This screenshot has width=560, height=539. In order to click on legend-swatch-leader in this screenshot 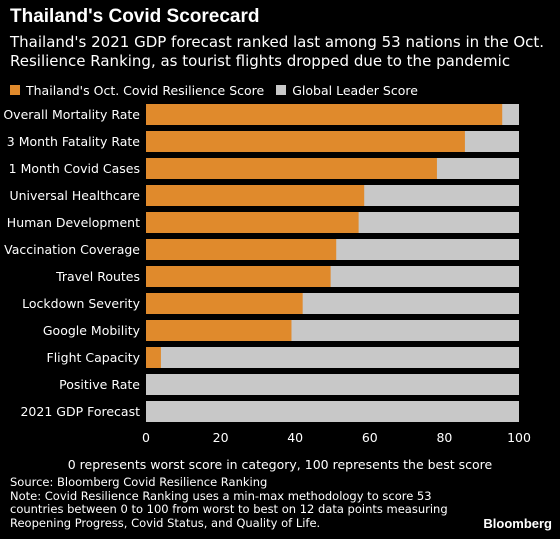, I will do `click(281, 90)`.